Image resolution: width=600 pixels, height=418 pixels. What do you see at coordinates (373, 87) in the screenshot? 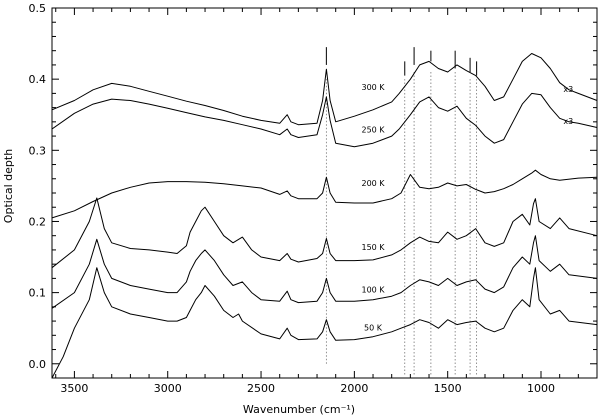
I see `series-label: 300 K` at bounding box center [373, 87].